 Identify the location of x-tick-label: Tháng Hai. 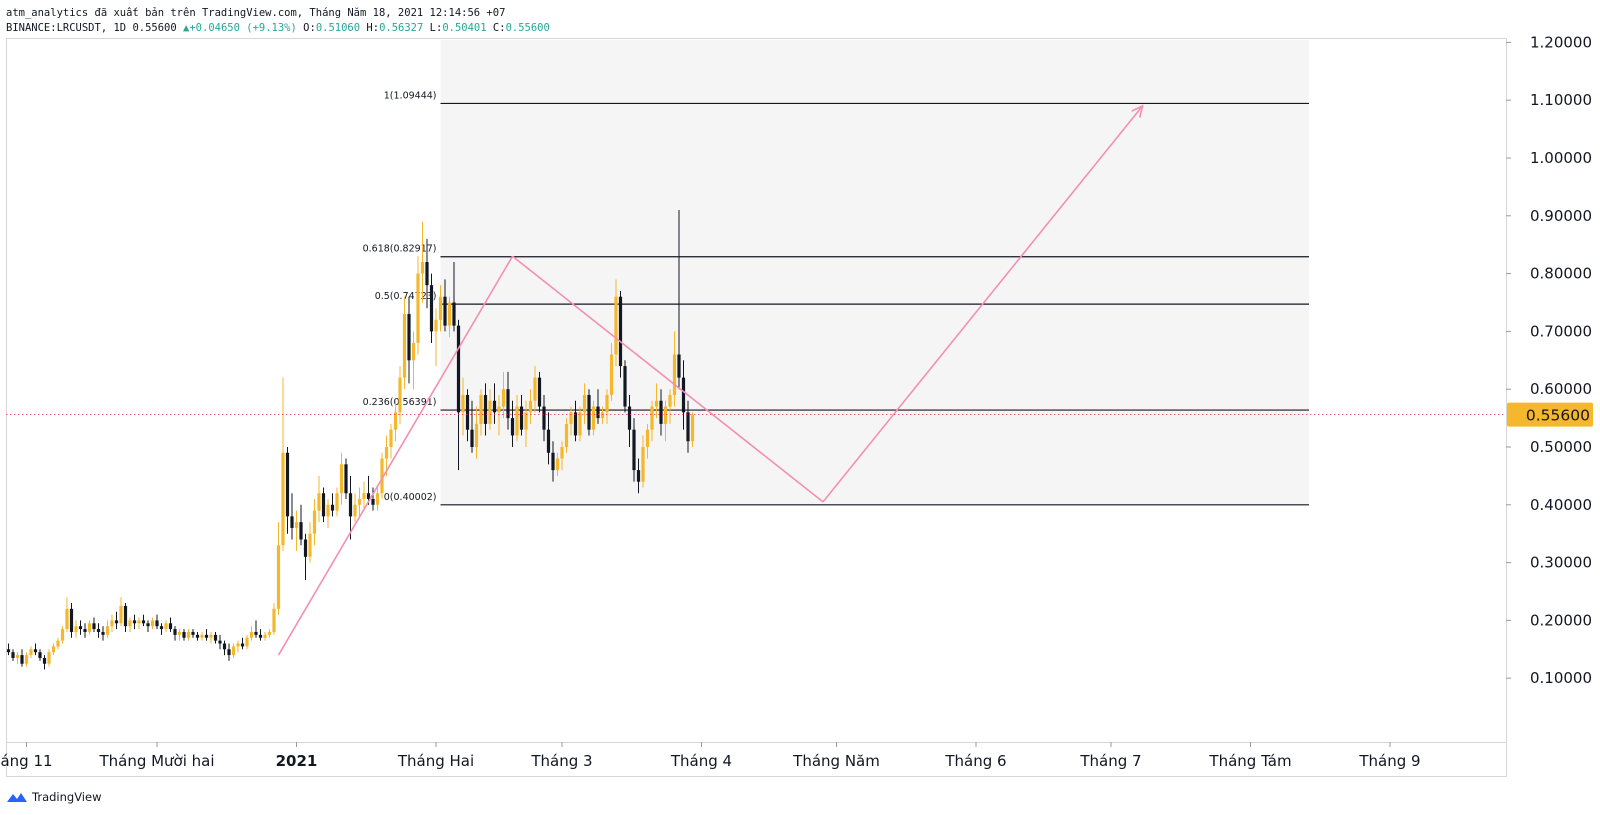
(435, 761).